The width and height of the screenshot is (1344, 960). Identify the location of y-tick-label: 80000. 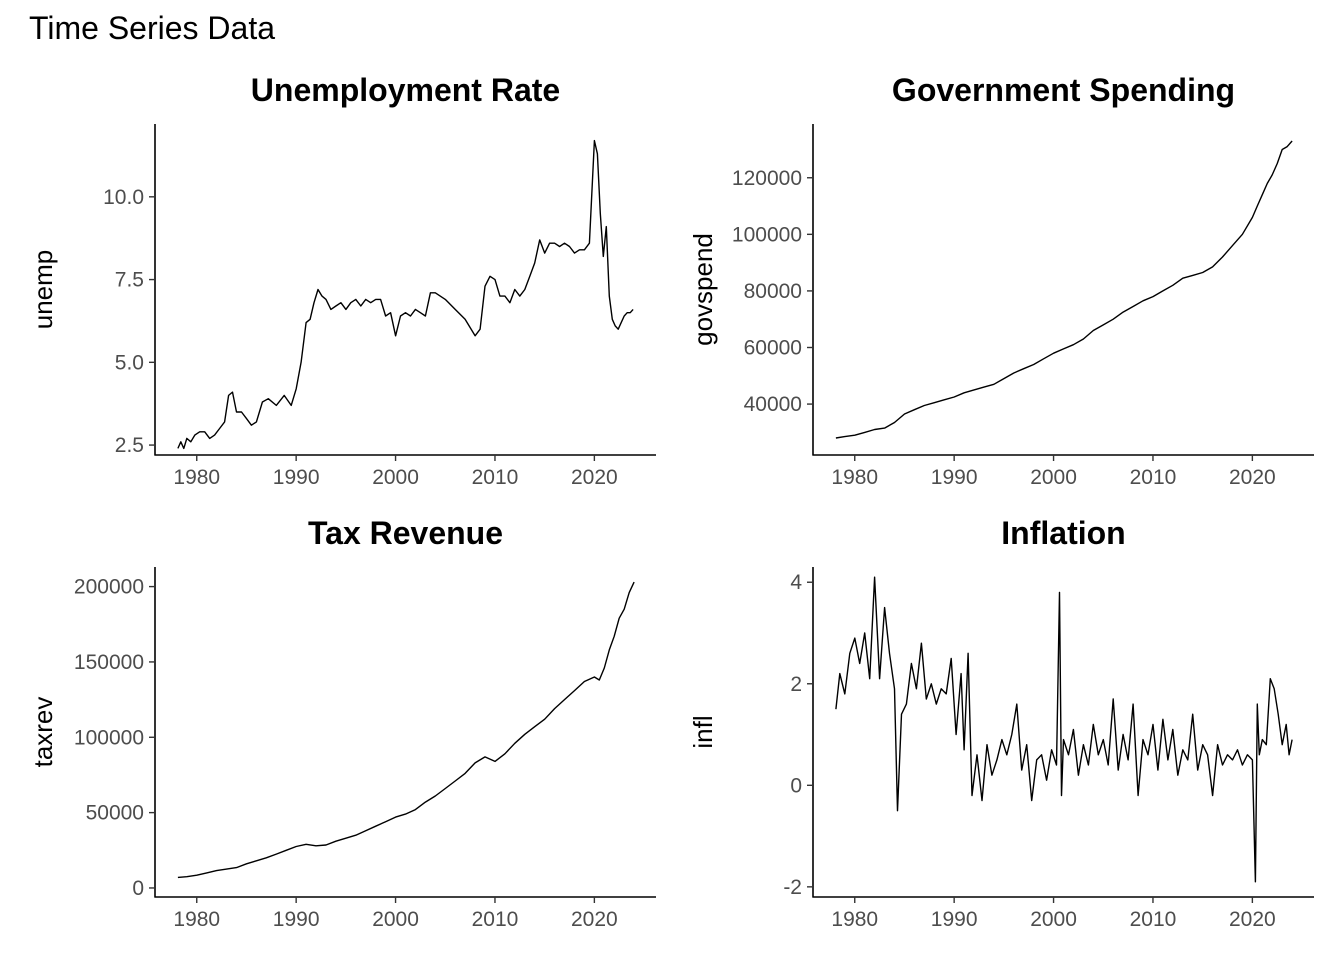
(773, 291).